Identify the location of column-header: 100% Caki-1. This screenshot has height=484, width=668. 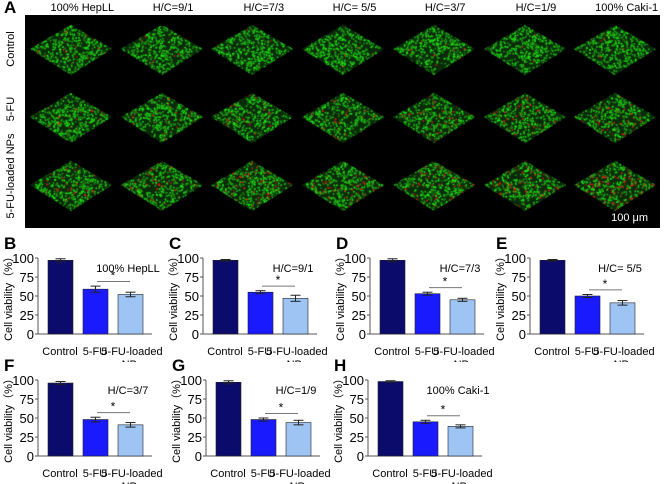
(627, 8).